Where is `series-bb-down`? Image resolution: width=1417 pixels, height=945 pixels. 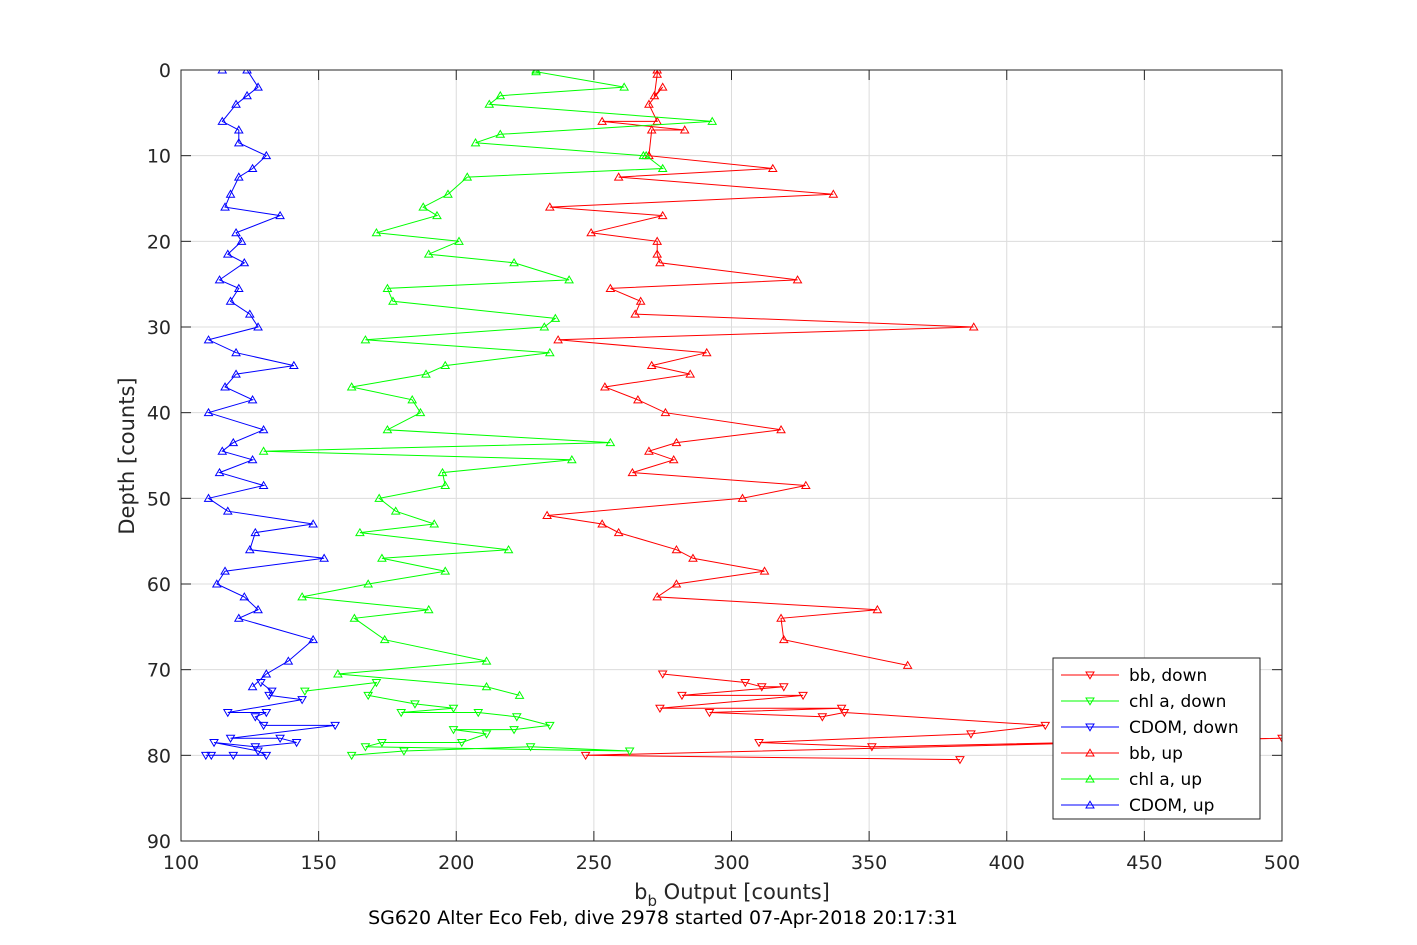 series-bb-down is located at coordinates (931, 717).